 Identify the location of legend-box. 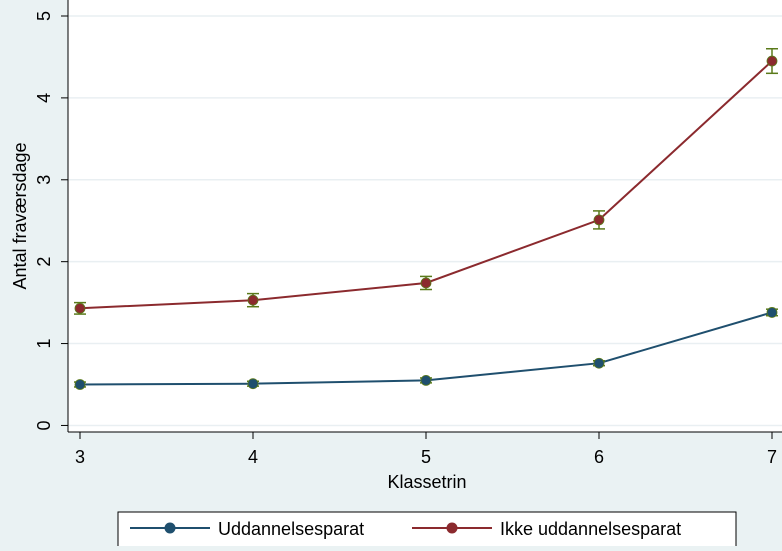
(427, 531).